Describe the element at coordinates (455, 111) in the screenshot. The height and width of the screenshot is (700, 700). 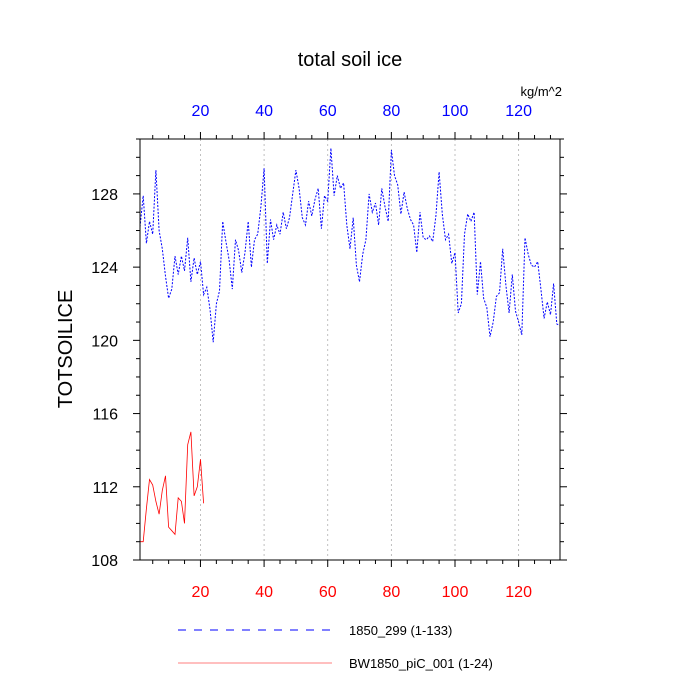
I see `x-tick-label-top-100: 100` at that location.